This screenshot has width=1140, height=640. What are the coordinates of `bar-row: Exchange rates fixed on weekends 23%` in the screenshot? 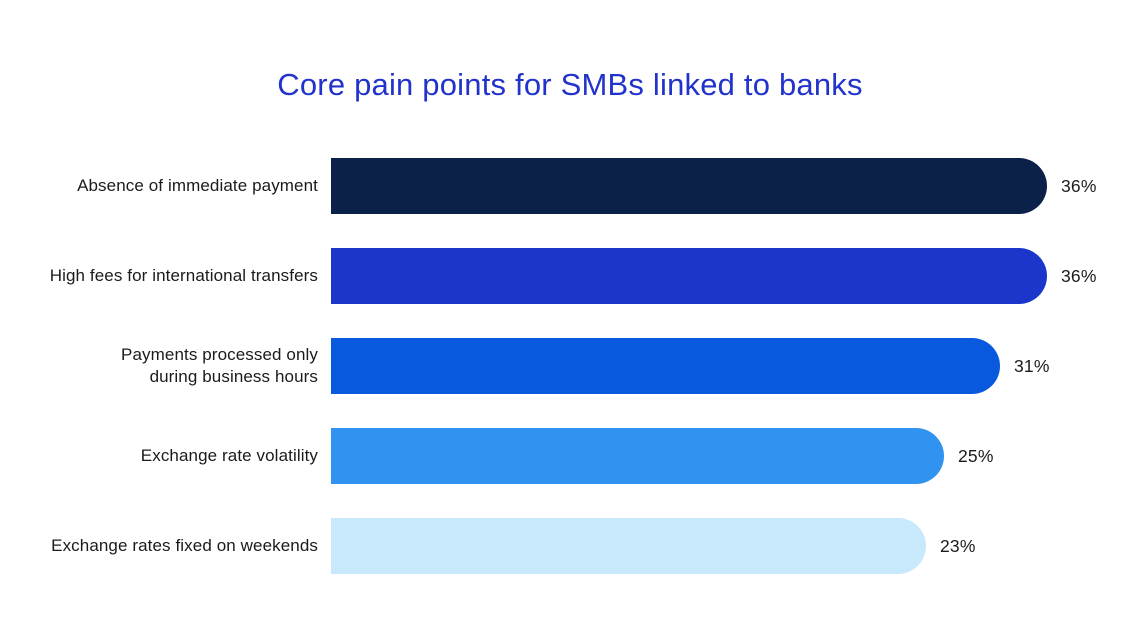 It's located at (570, 546).